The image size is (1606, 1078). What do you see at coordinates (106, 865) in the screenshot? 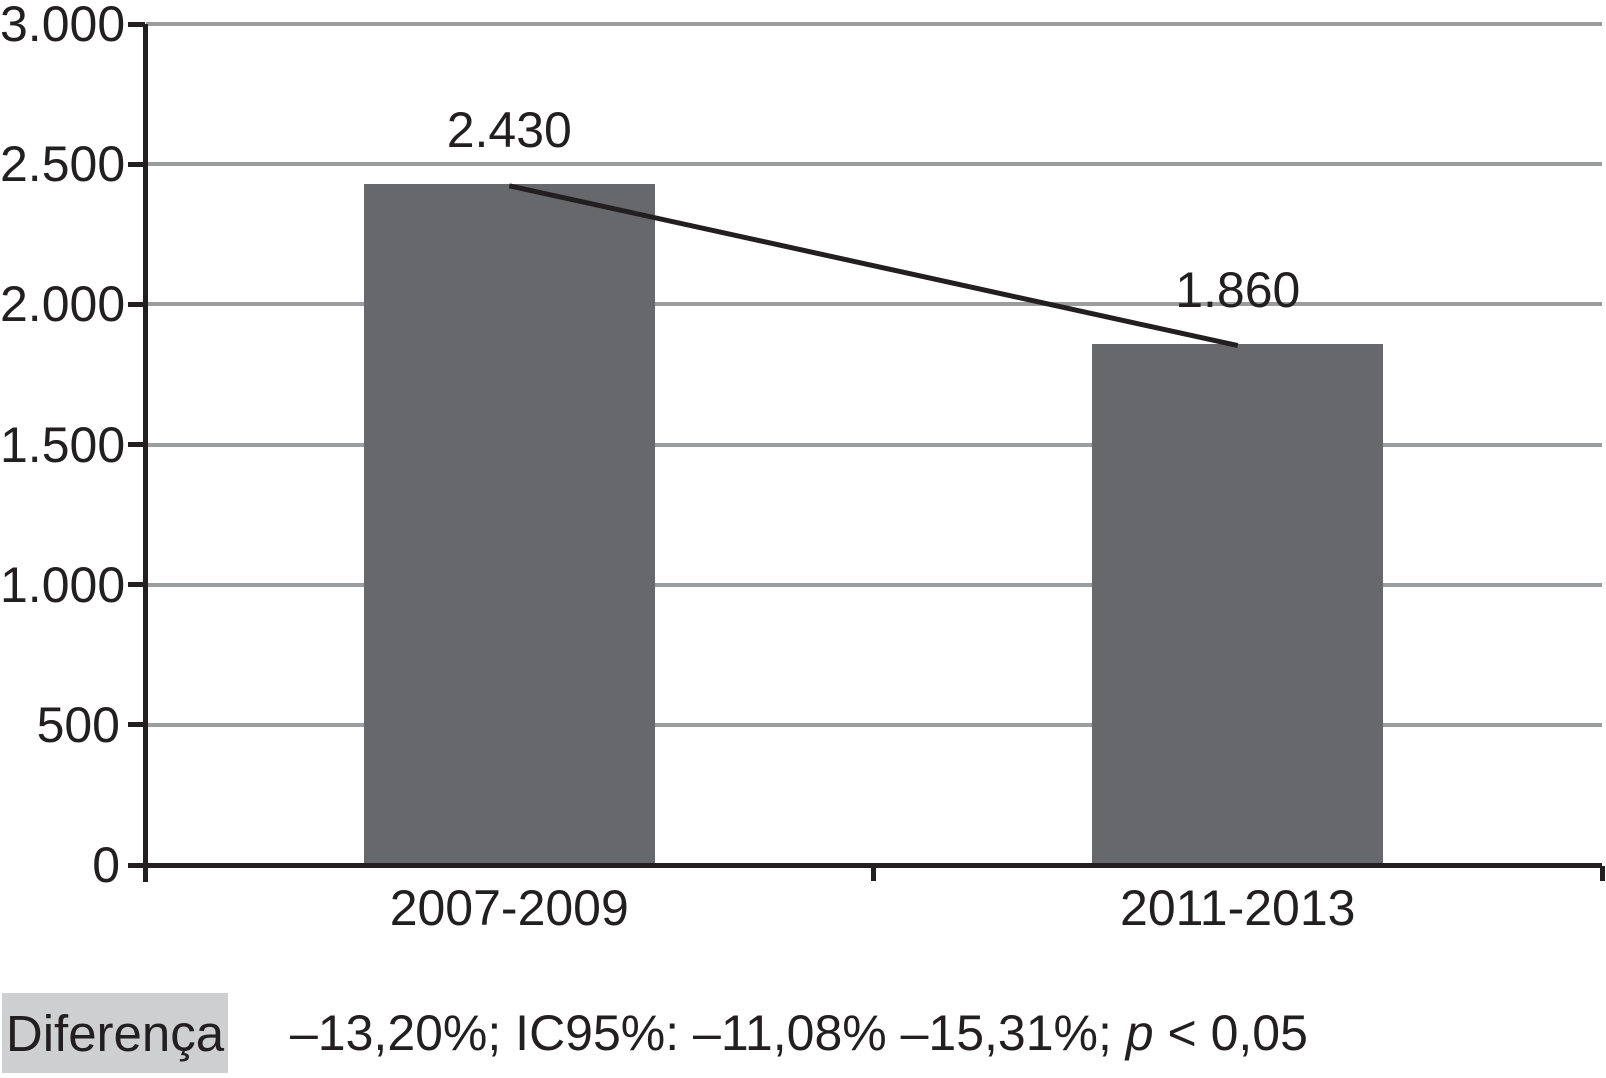
I see `y-tick-label: 0` at bounding box center [106, 865].